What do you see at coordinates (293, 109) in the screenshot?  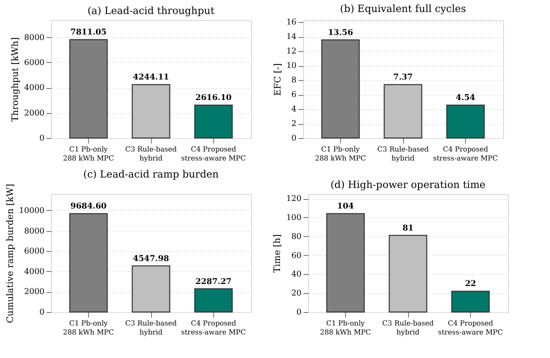 I see `y-tick-label: 4` at bounding box center [293, 109].